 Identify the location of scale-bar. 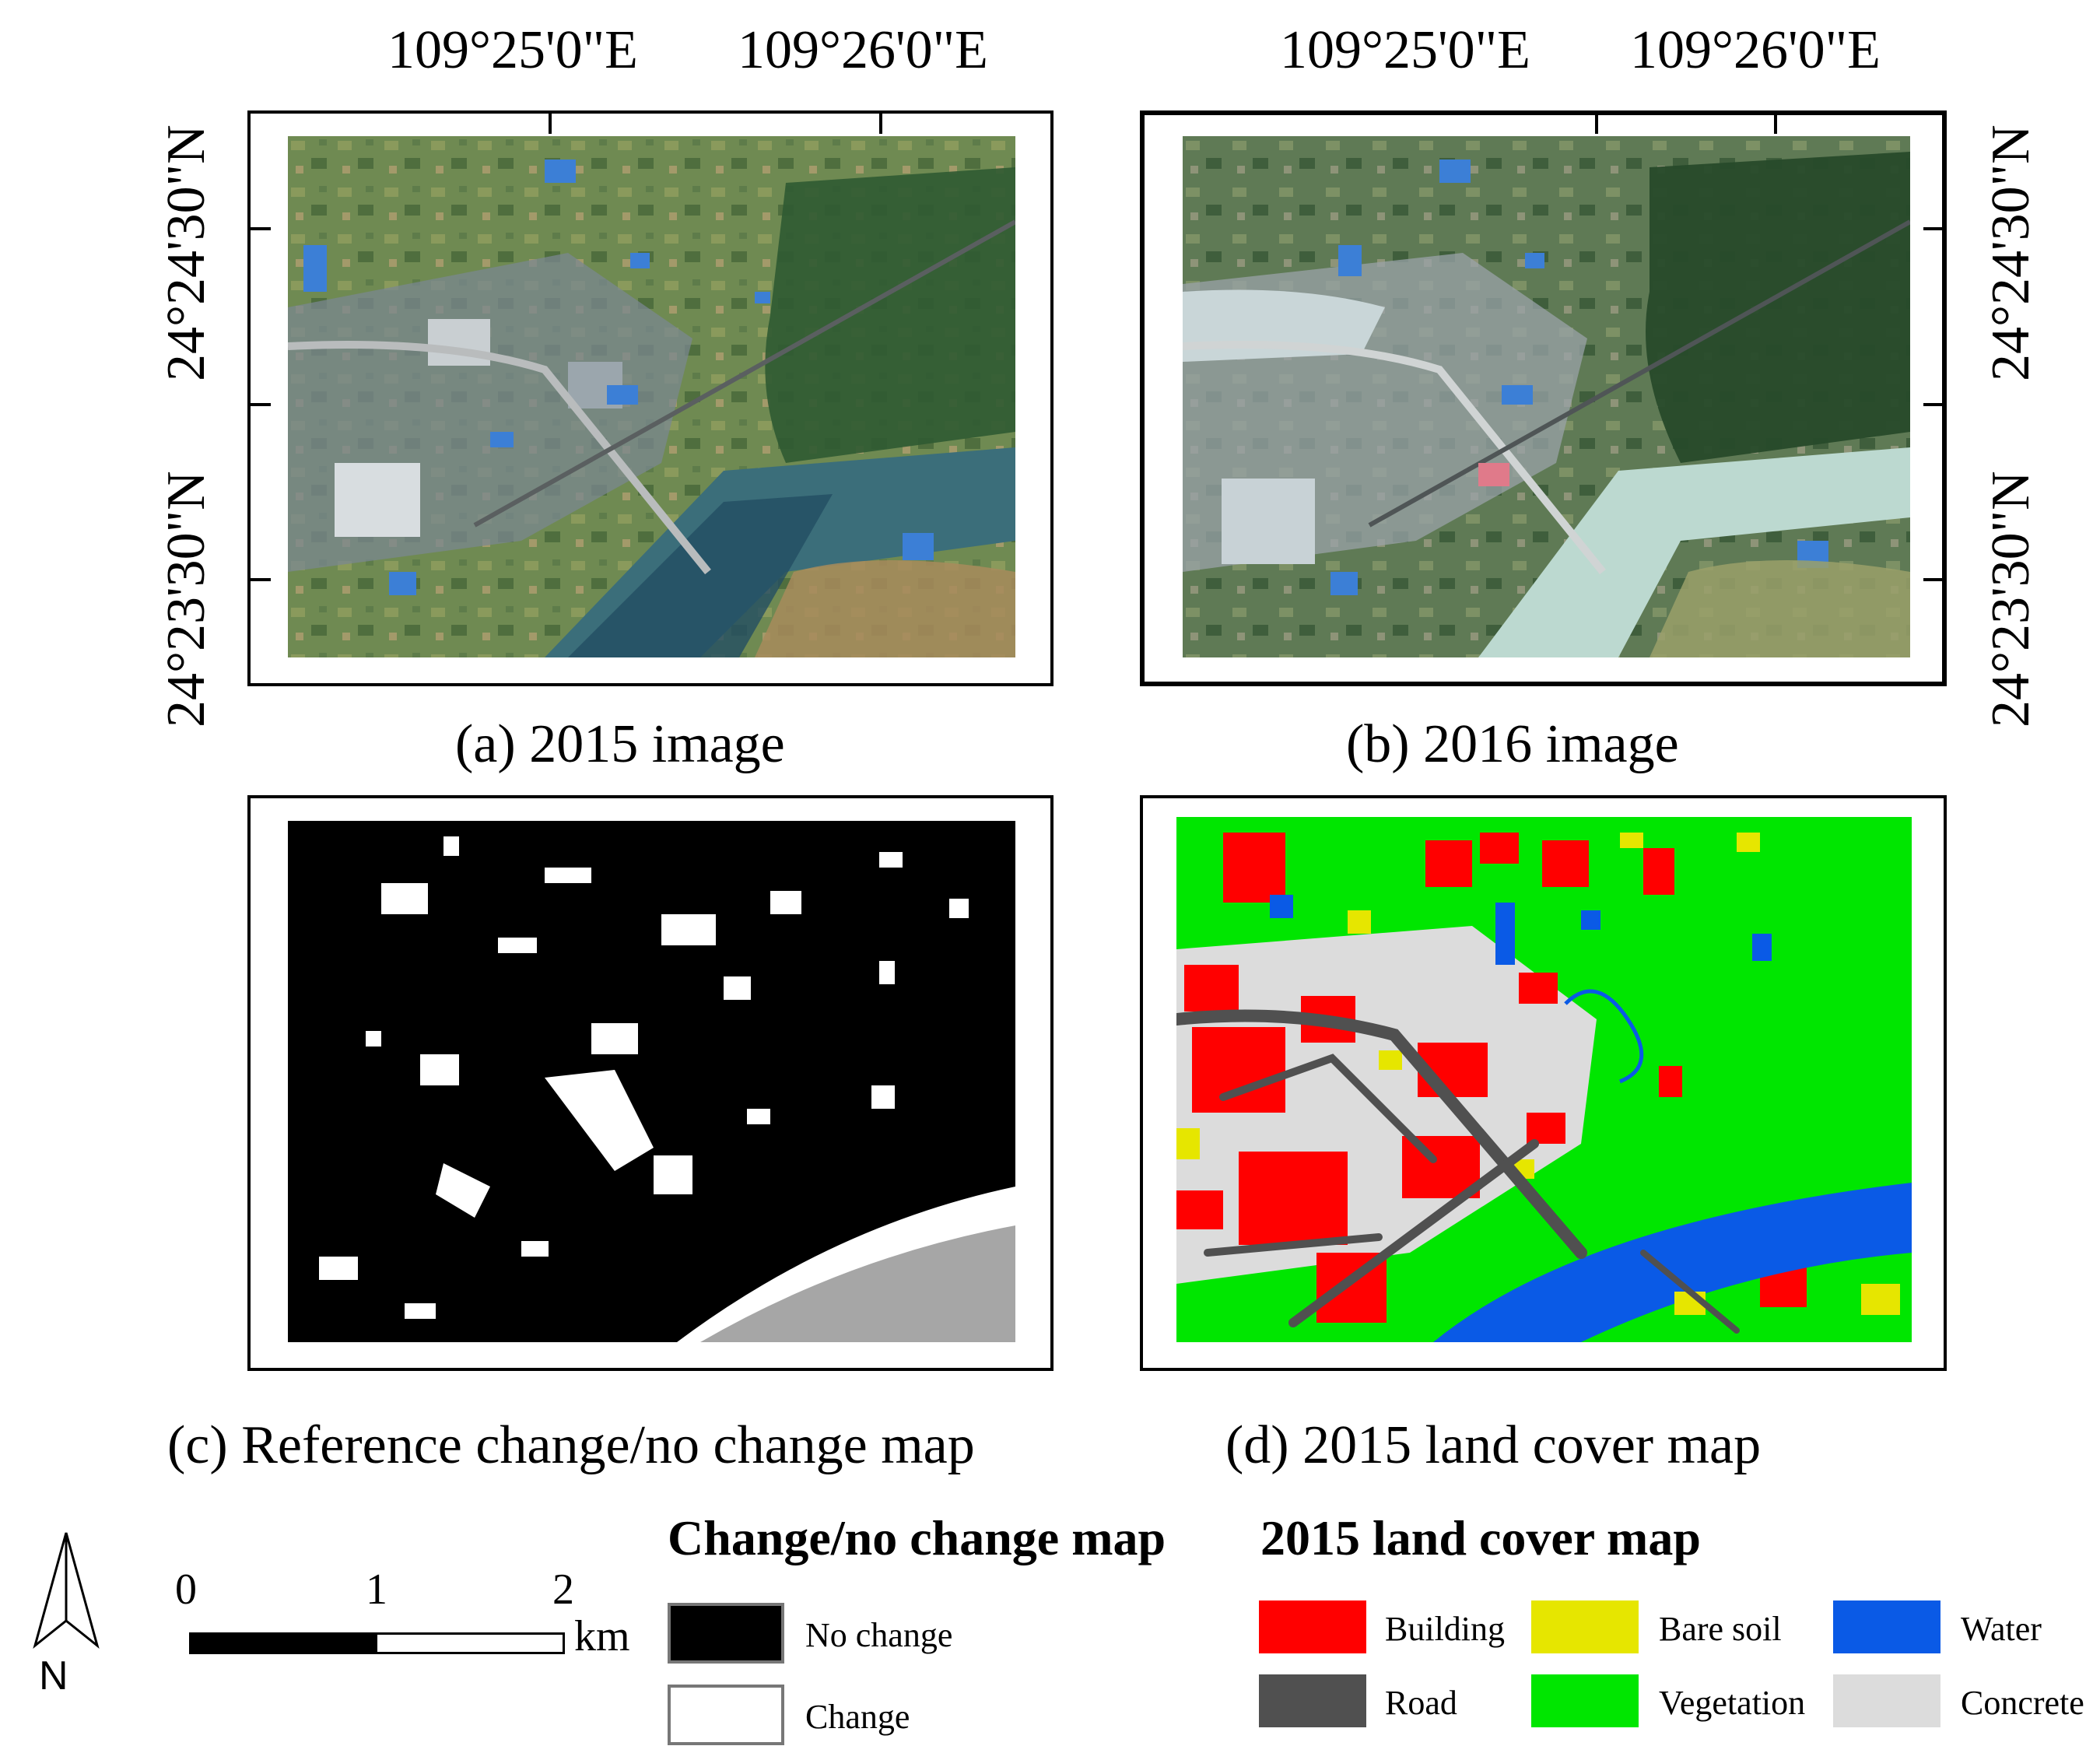
(377, 1643).